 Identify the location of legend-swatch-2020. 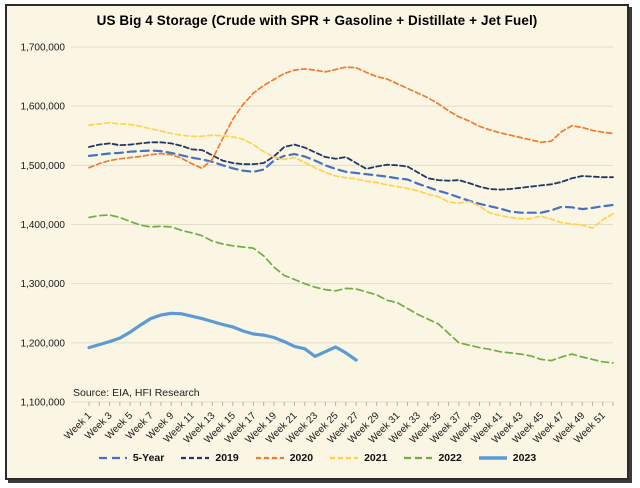
(269, 458).